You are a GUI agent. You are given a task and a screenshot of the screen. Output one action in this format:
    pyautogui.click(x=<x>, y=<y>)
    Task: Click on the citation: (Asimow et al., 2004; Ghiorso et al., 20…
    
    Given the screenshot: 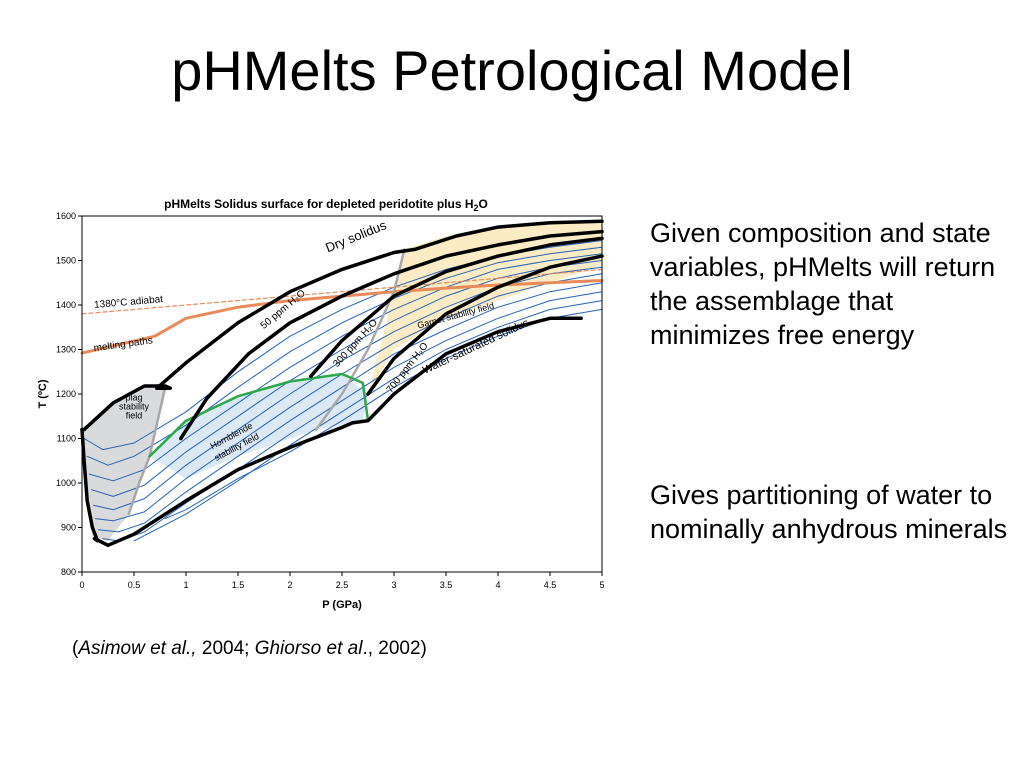 What is the action you would take?
    pyautogui.click(x=249, y=649)
    